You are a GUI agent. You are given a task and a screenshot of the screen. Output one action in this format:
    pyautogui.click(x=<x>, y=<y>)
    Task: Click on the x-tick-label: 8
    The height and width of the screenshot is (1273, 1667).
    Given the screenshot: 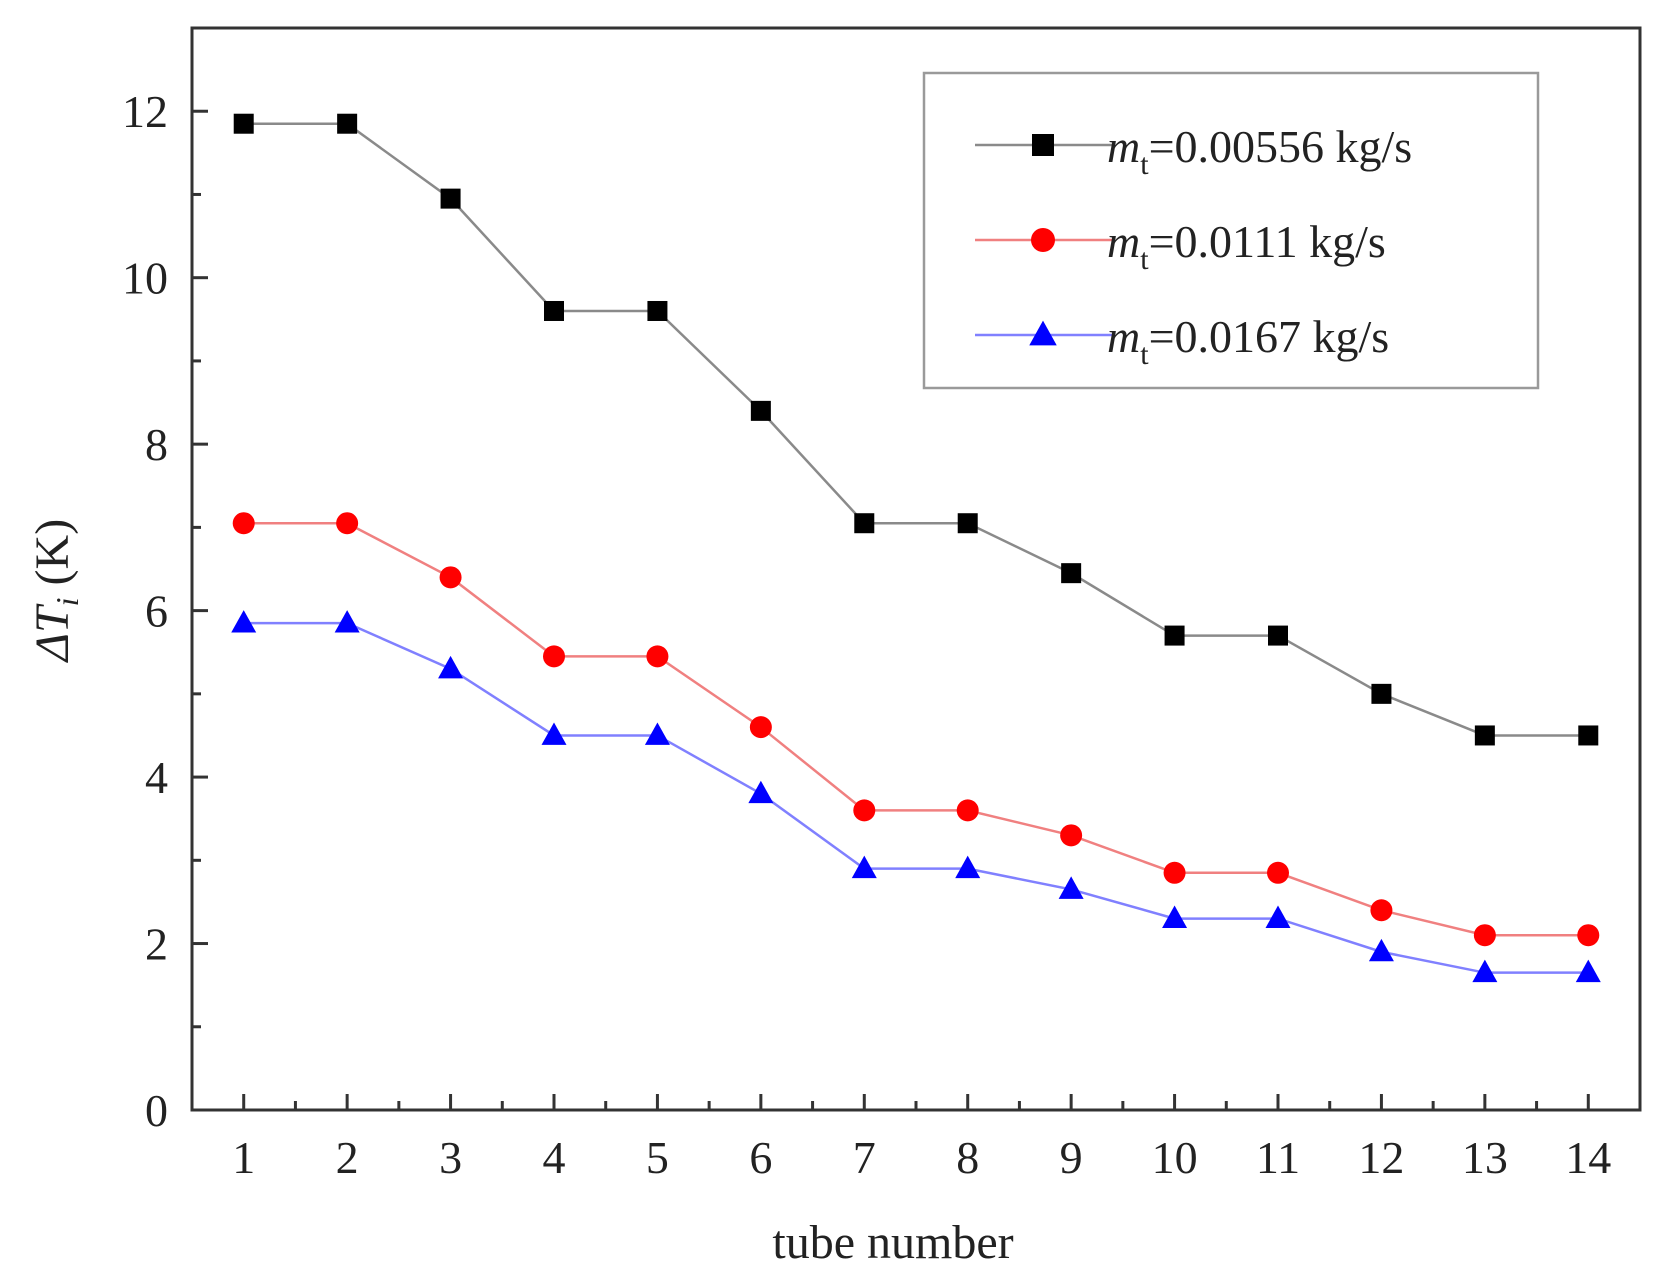 What is the action you would take?
    pyautogui.click(x=967, y=1157)
    